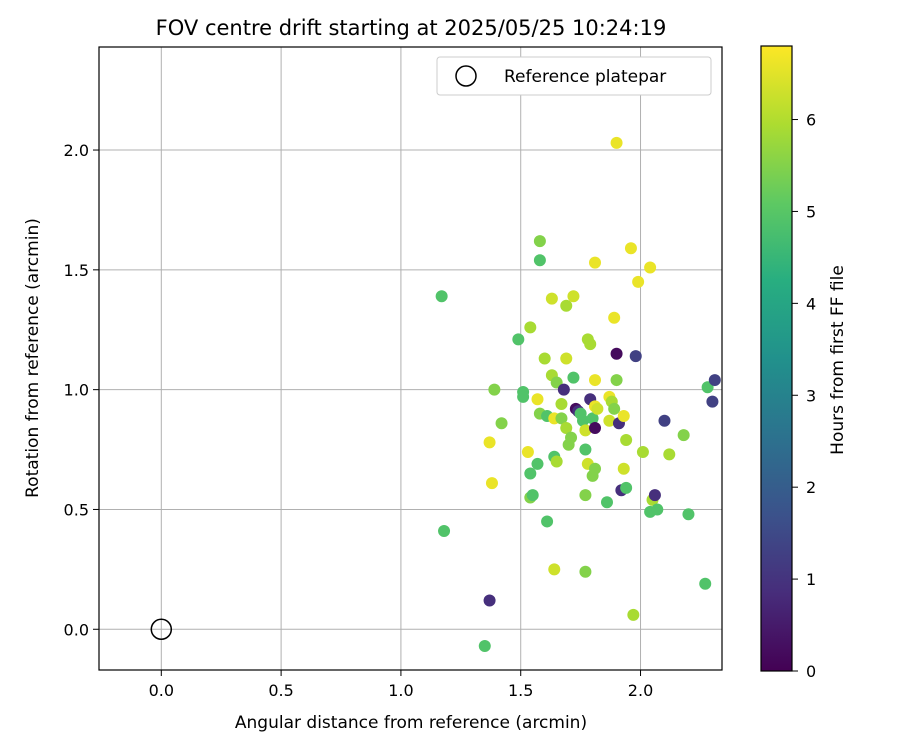 Image resolution: width=900 pixels, height=750 pixels. Describe the element at coordinates (161, 690) in the screenshot. I see `x-tick-label: 0.0` at that location.